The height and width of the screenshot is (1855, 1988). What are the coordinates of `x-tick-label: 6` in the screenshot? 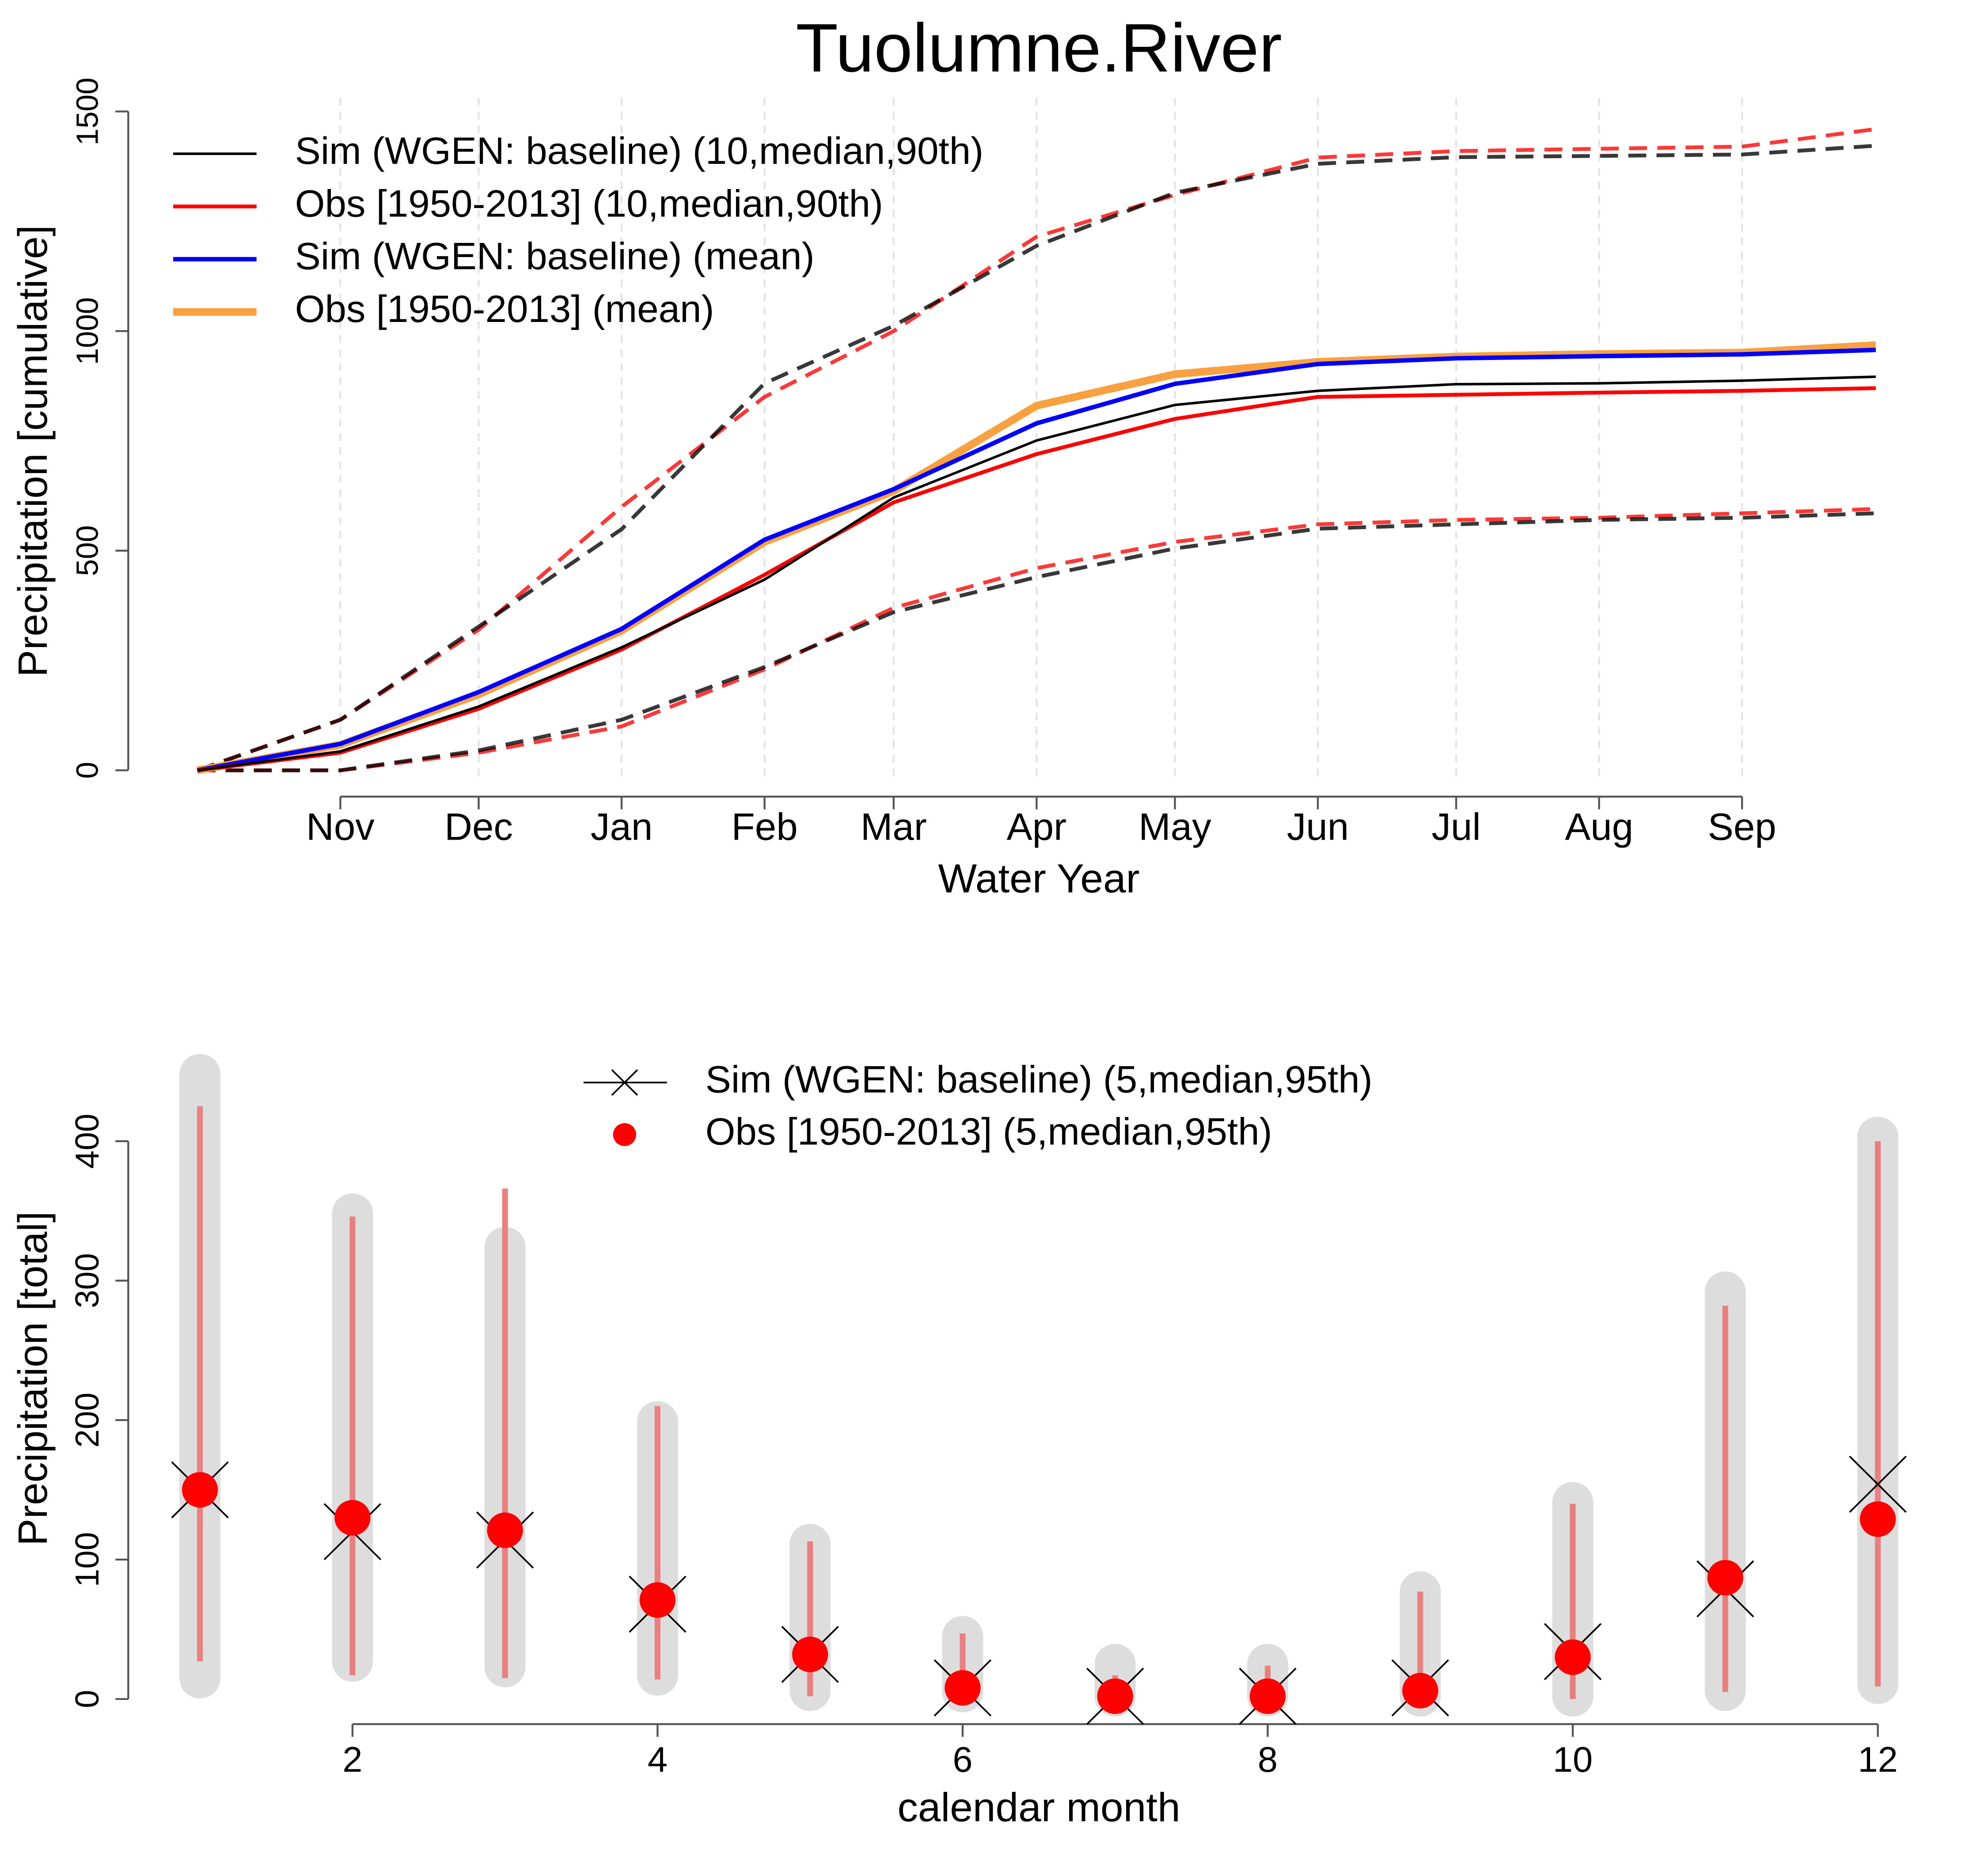 It's located at (962, 1760).